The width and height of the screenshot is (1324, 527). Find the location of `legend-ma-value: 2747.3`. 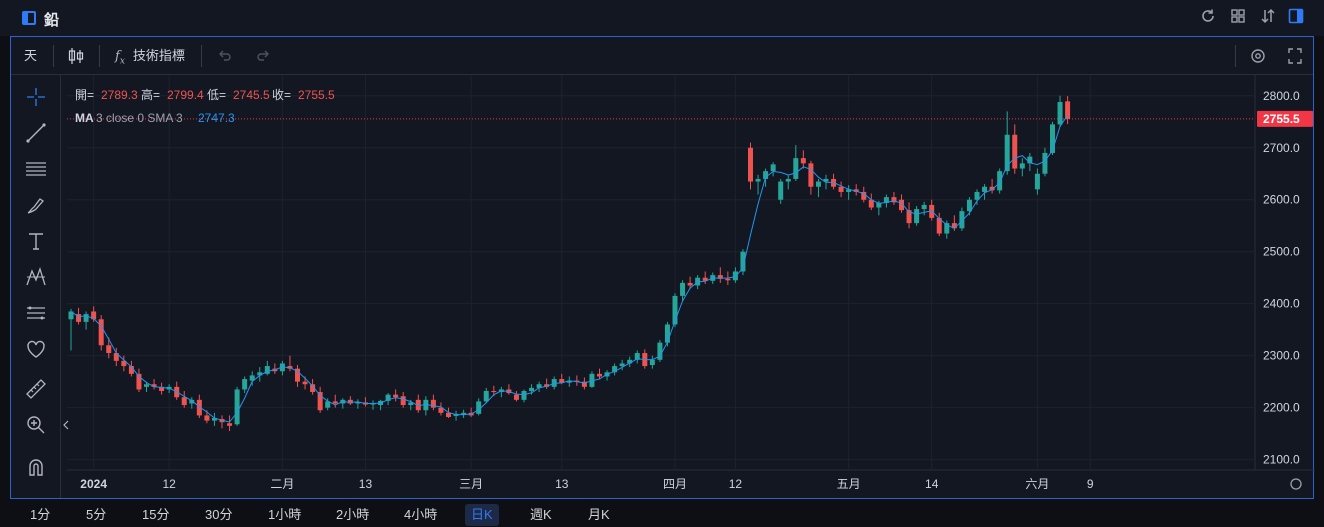

legend-ma-value: 2747.3 is located at coordinates (216, 118).